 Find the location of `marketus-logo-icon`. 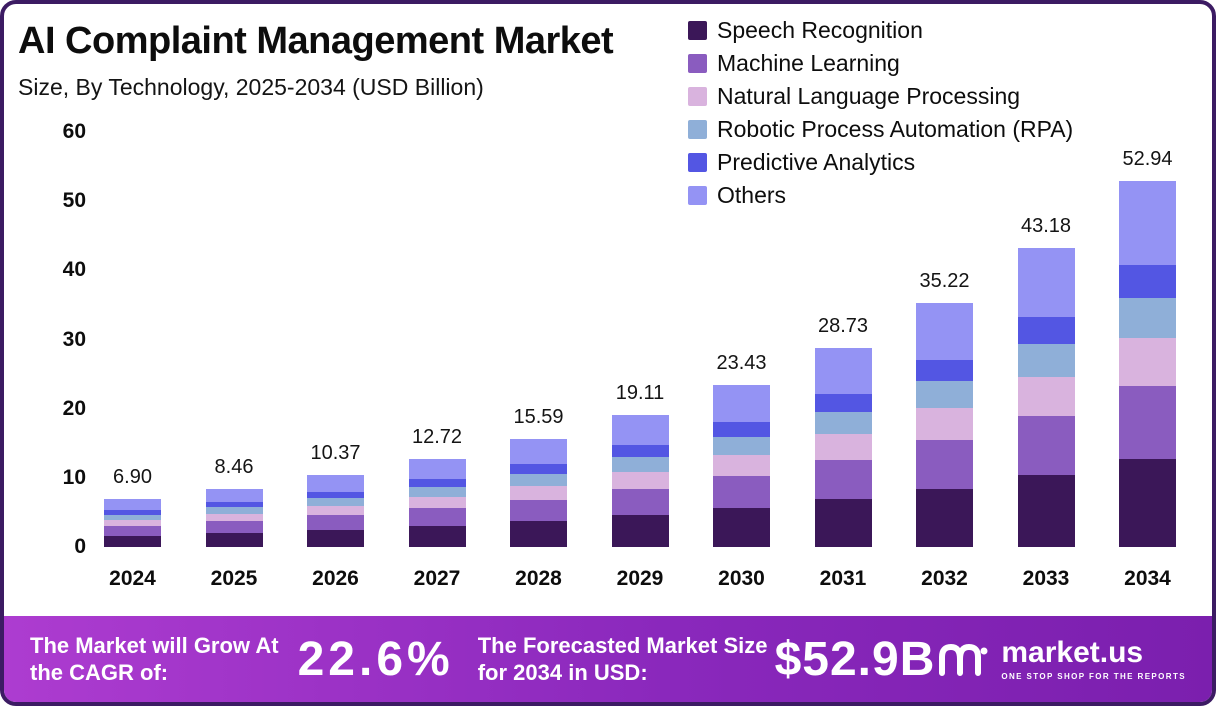

marketus-logo-icon is located at coordinates (963, 660).